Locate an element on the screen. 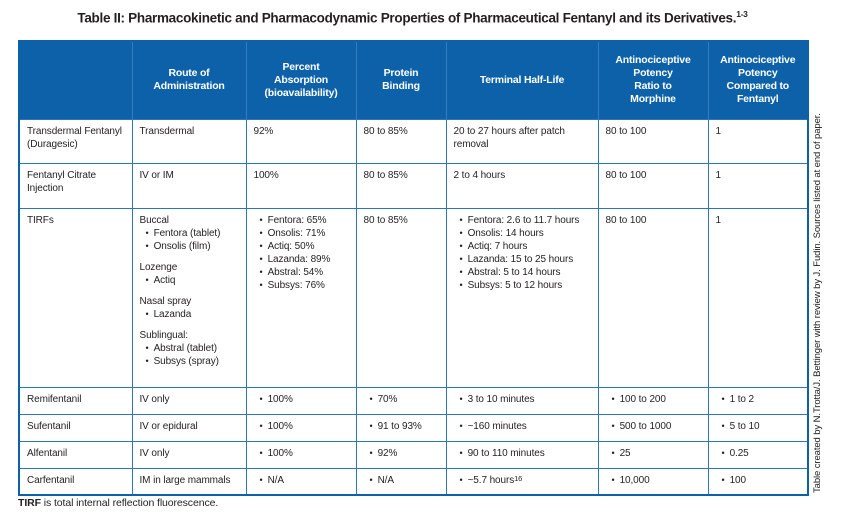 The image size is (842, 527). data-cell: • 100% is located at coordinates (301, 454).